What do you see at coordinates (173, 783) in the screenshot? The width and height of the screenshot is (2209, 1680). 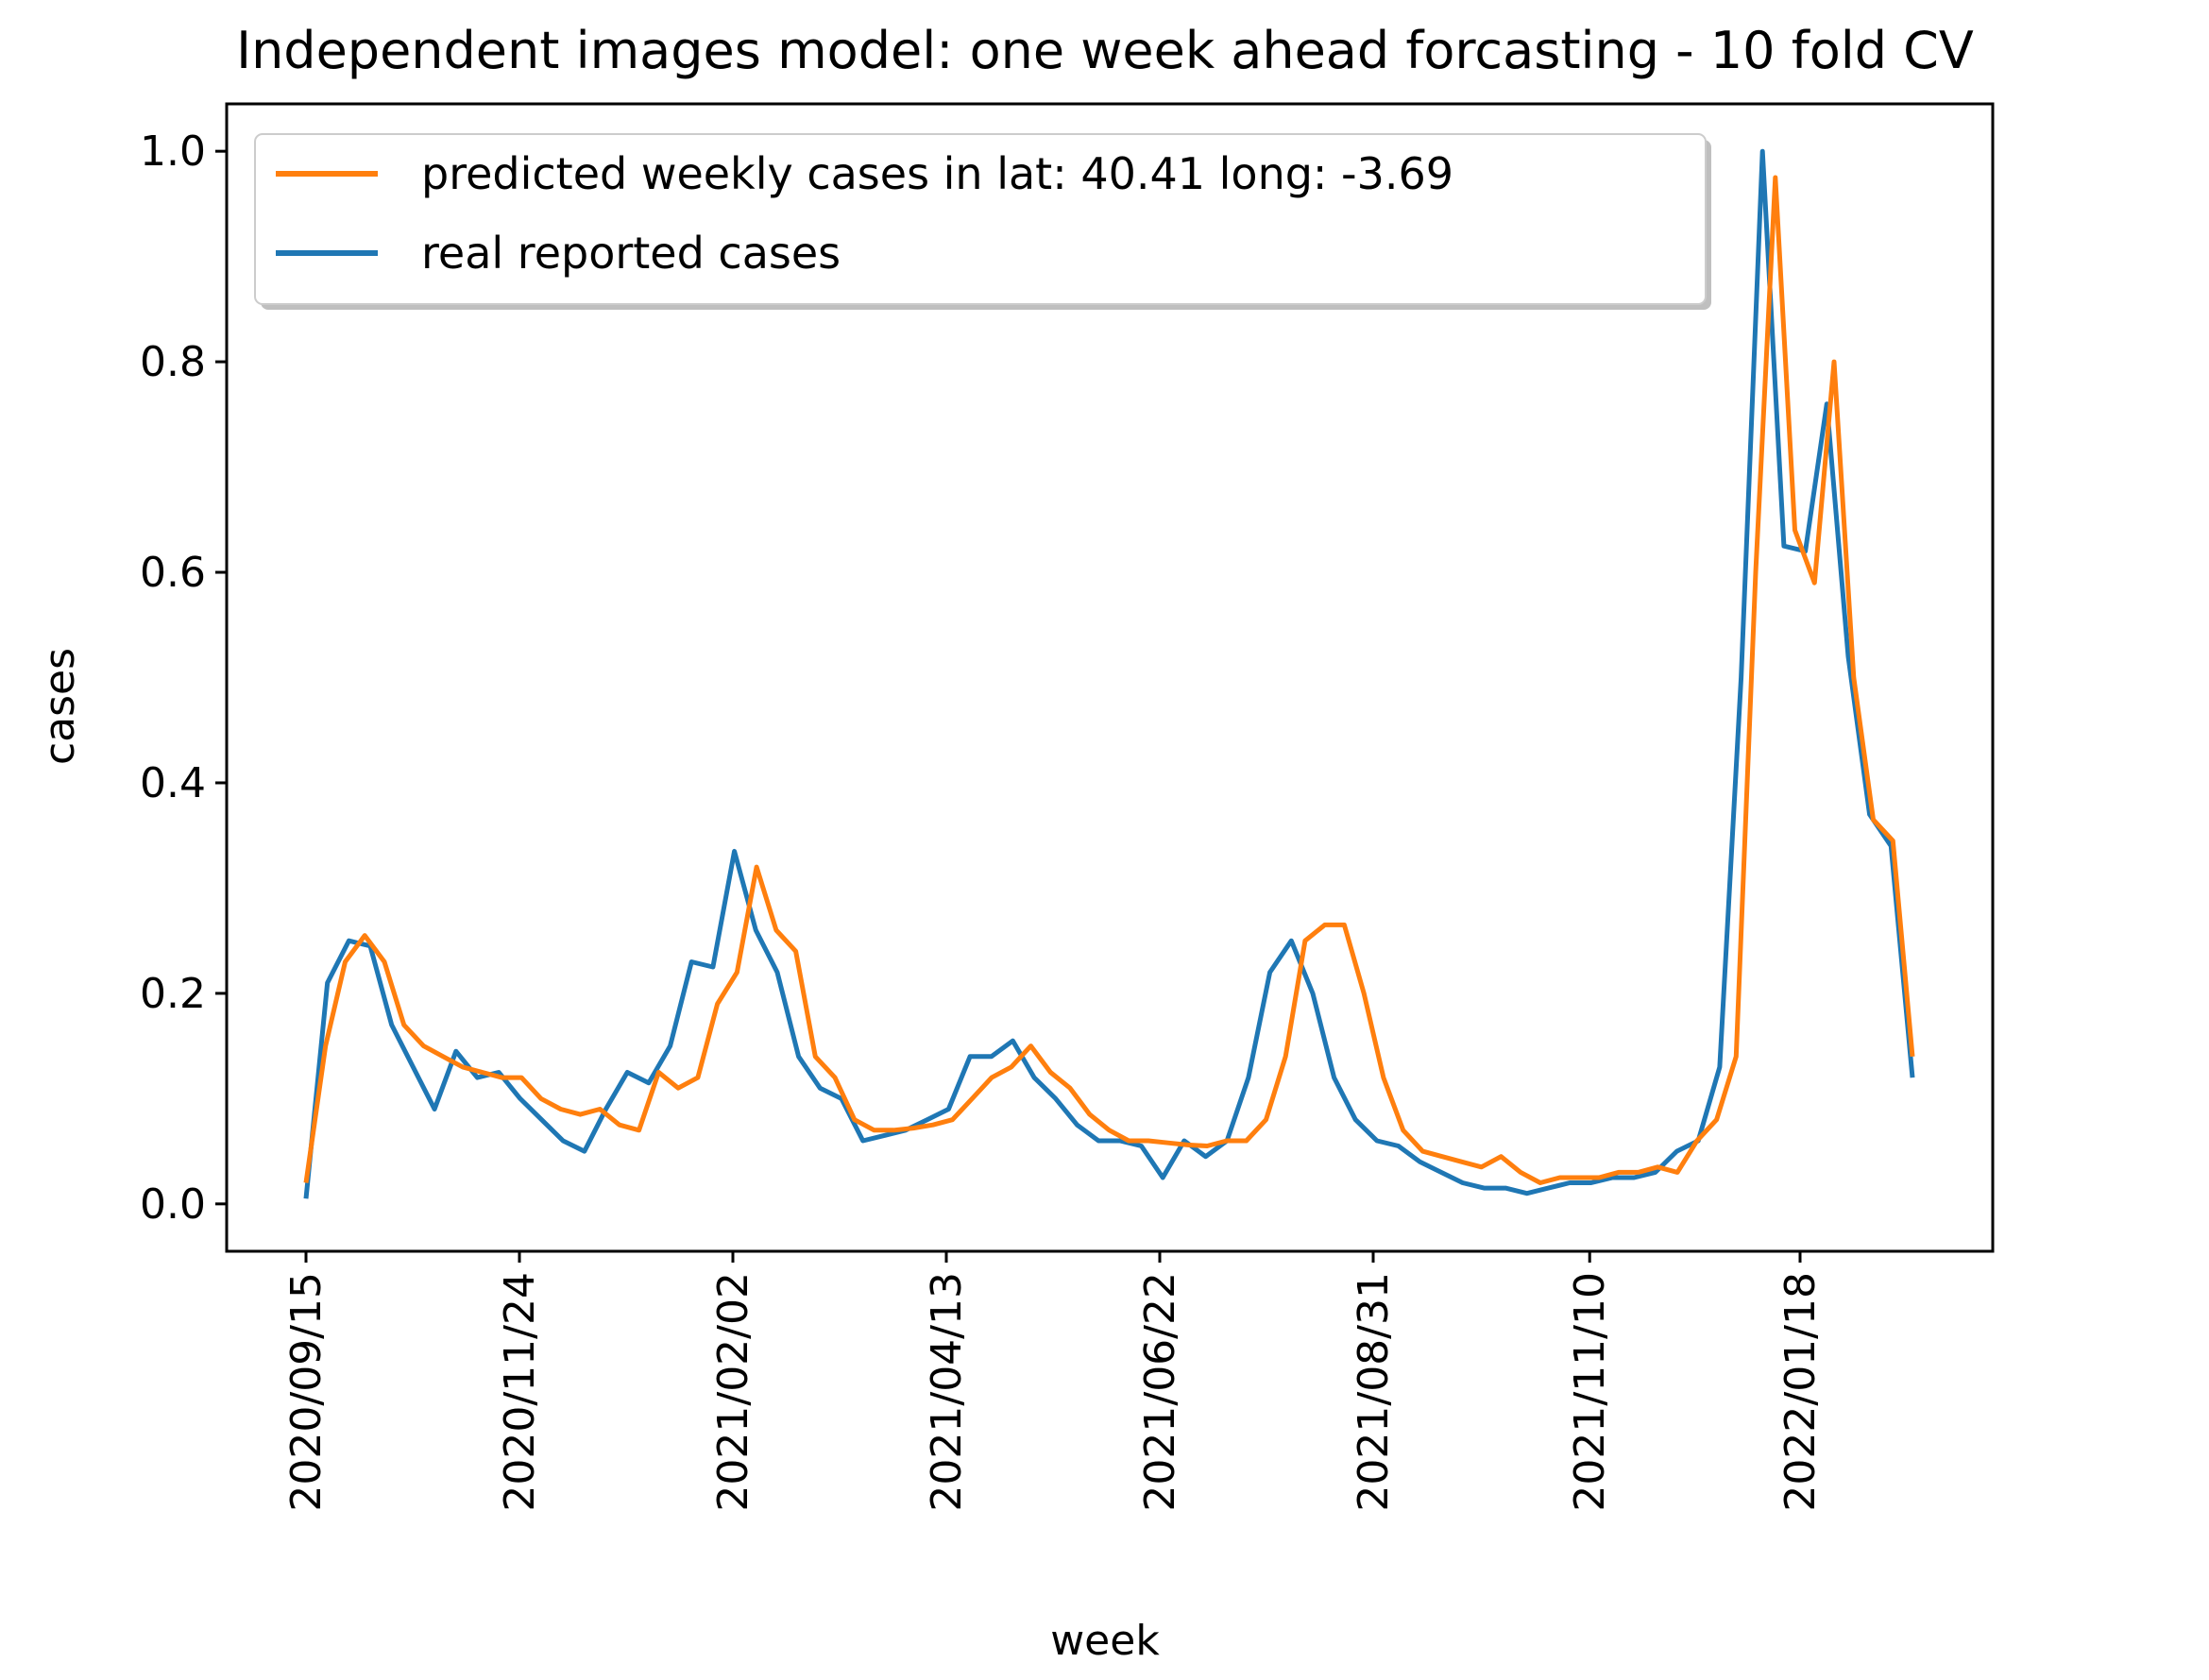 I see `y-tick-label: 0.4` at bounding box center [173, 783].